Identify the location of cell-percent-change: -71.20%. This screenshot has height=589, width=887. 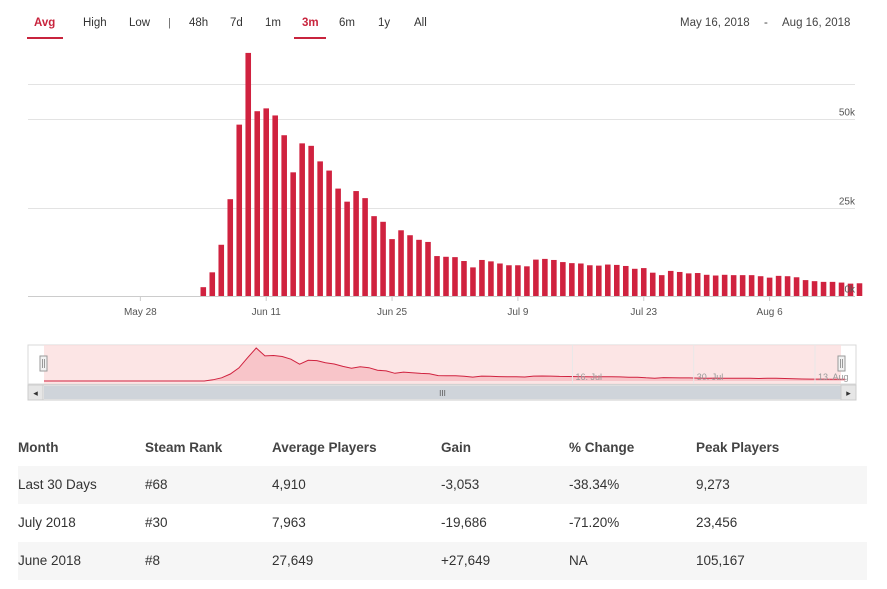
(594, 522).